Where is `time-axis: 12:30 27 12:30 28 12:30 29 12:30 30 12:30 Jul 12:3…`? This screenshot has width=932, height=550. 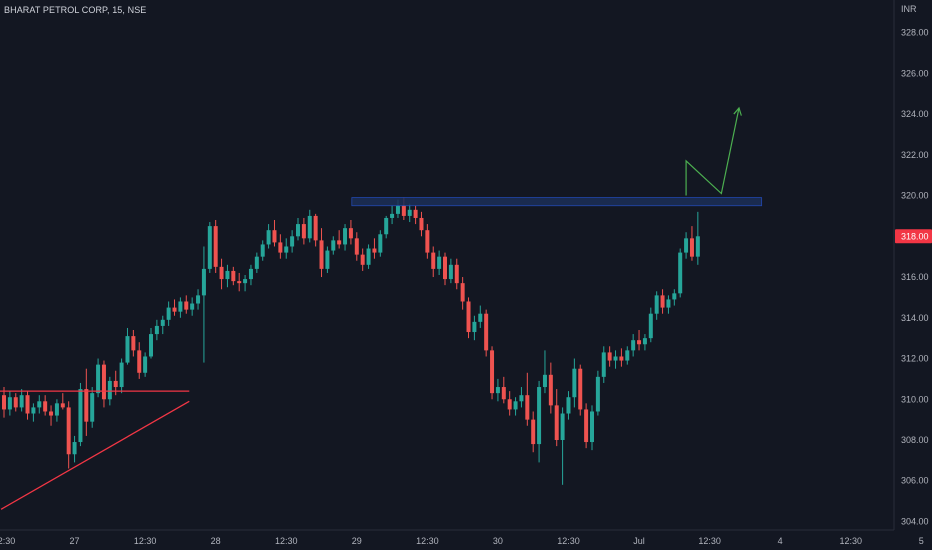 time-axis: 12:30 27 12:30 28 12:30 29 12:30 30 12:30 Jul 12:3… is located at coordinates (466, 541).